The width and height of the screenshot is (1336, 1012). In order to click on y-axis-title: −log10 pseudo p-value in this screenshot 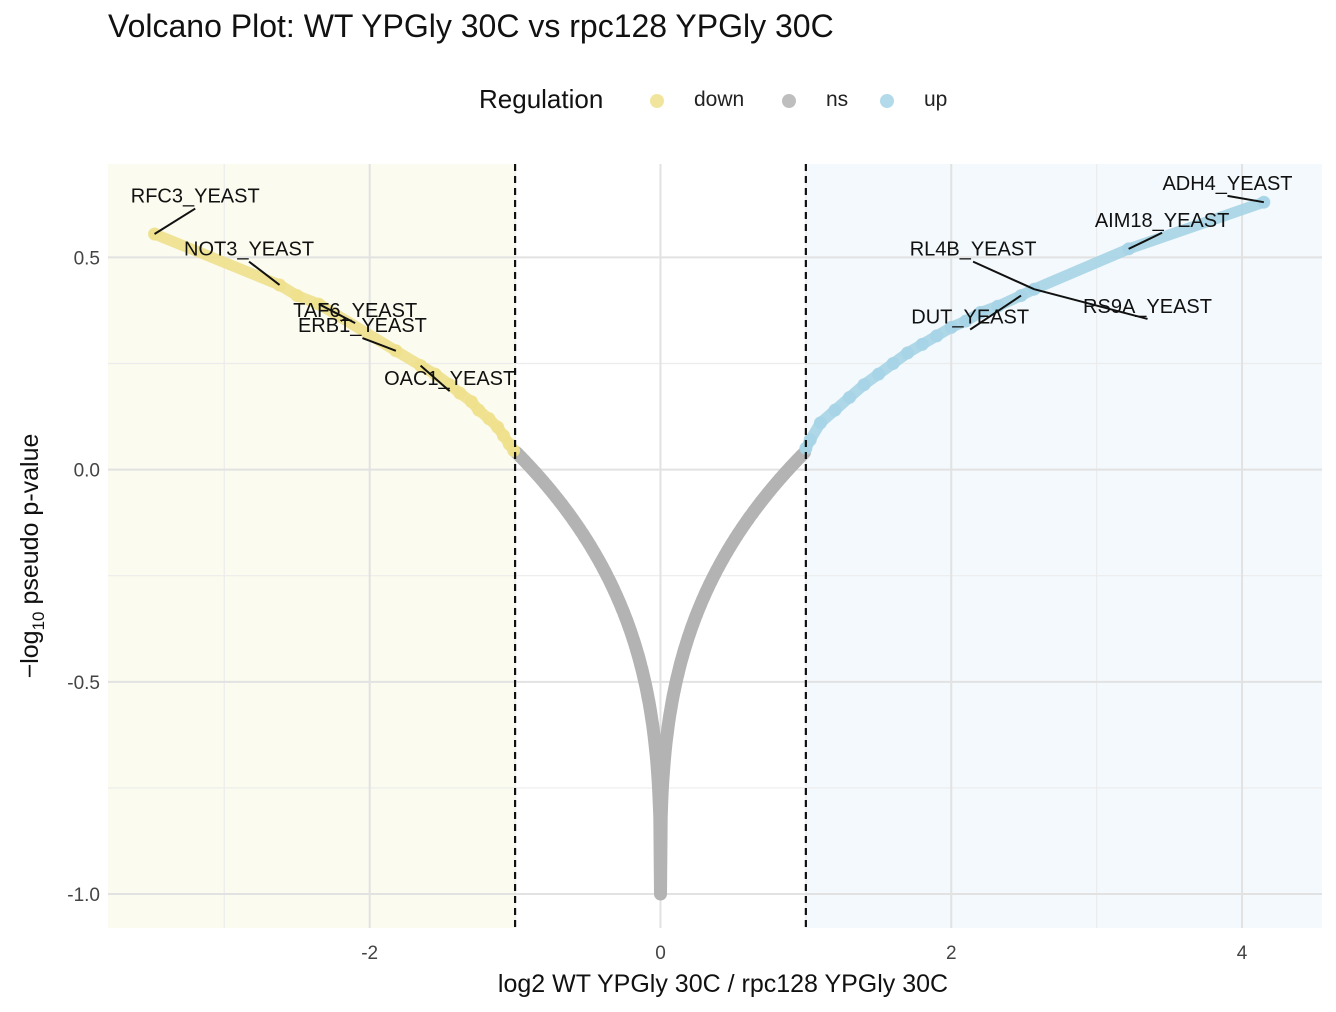, I will do `click(32, 556)`.